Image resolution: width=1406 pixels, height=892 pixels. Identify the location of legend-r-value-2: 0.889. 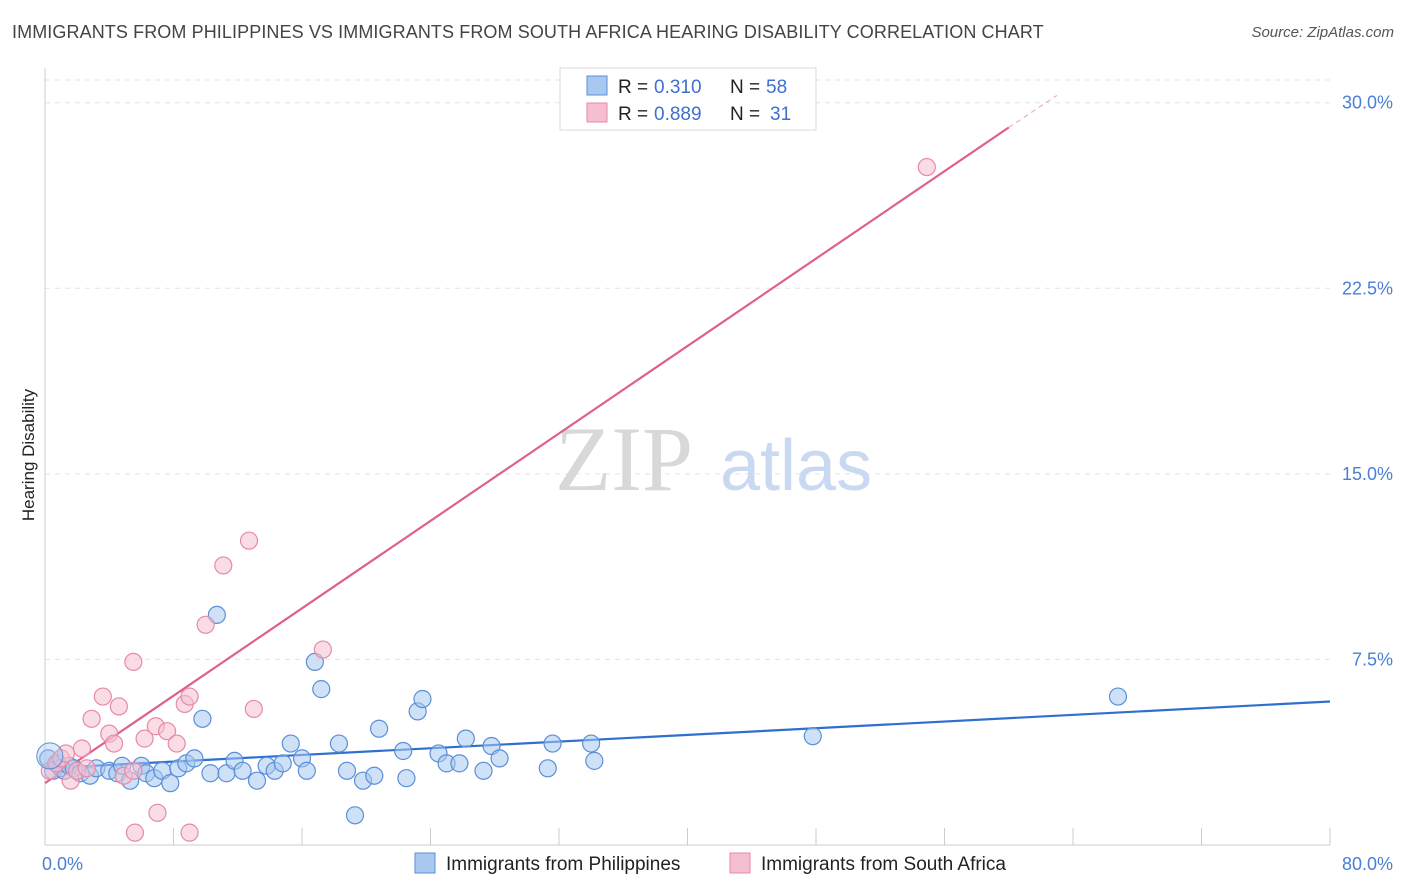
(678, 114).